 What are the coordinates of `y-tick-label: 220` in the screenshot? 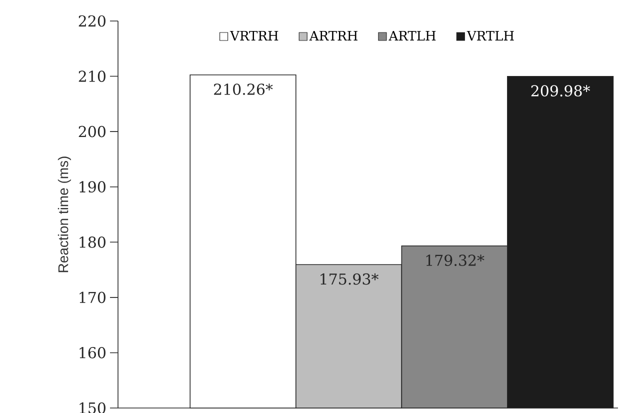 It's located at (92, 21).